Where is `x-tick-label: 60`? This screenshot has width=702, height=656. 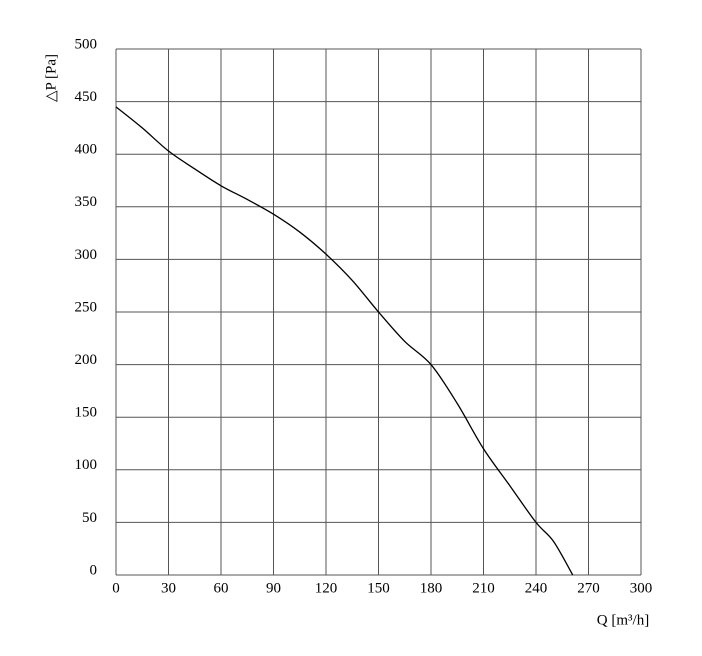 x-tick-label: 60 is located at coordinates (221, 588).